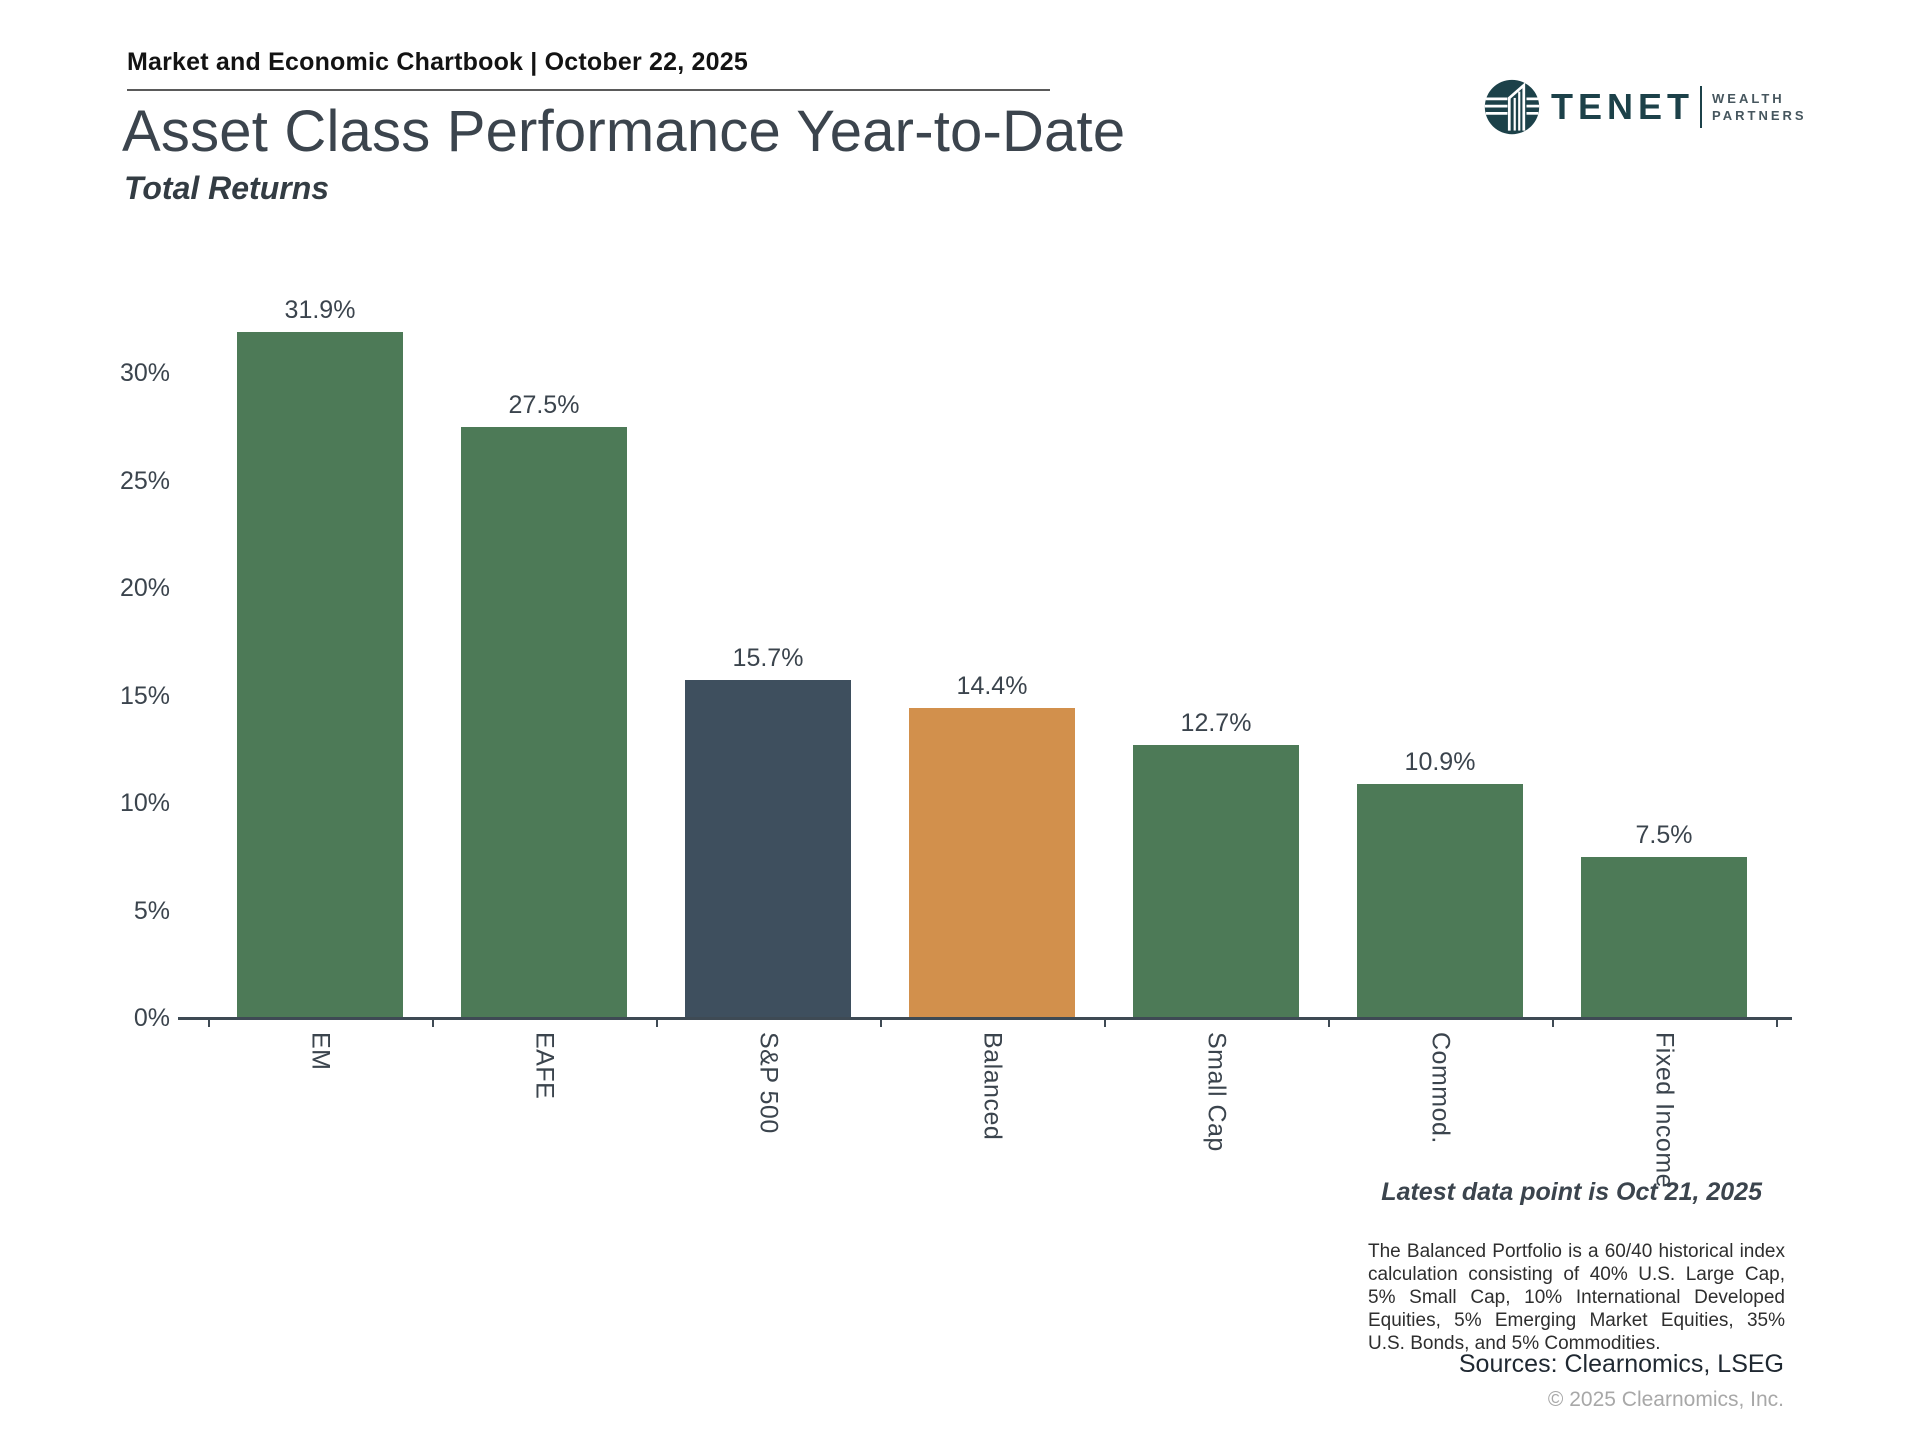 Image resolution: width=1920 pixels, height=1440 pixels. What do you see at coordinates (151, 910) in the screenshot?
I see `y-tick-label: 5%` at bounding box center [151, 910].